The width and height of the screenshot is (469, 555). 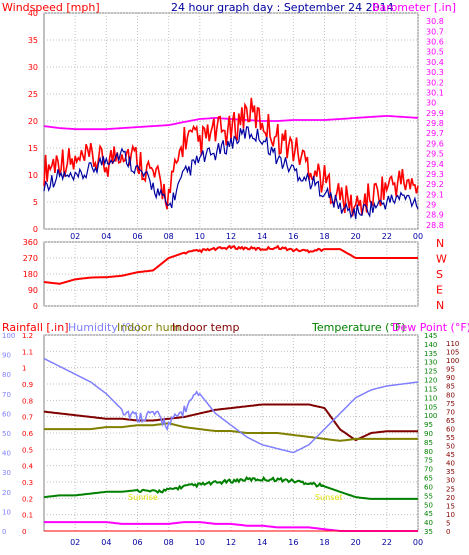 What do you see at coordinates (435, 92) in the screenshot?
I see `baro-tick-label: 30.1` at bounding box center [435, 92].